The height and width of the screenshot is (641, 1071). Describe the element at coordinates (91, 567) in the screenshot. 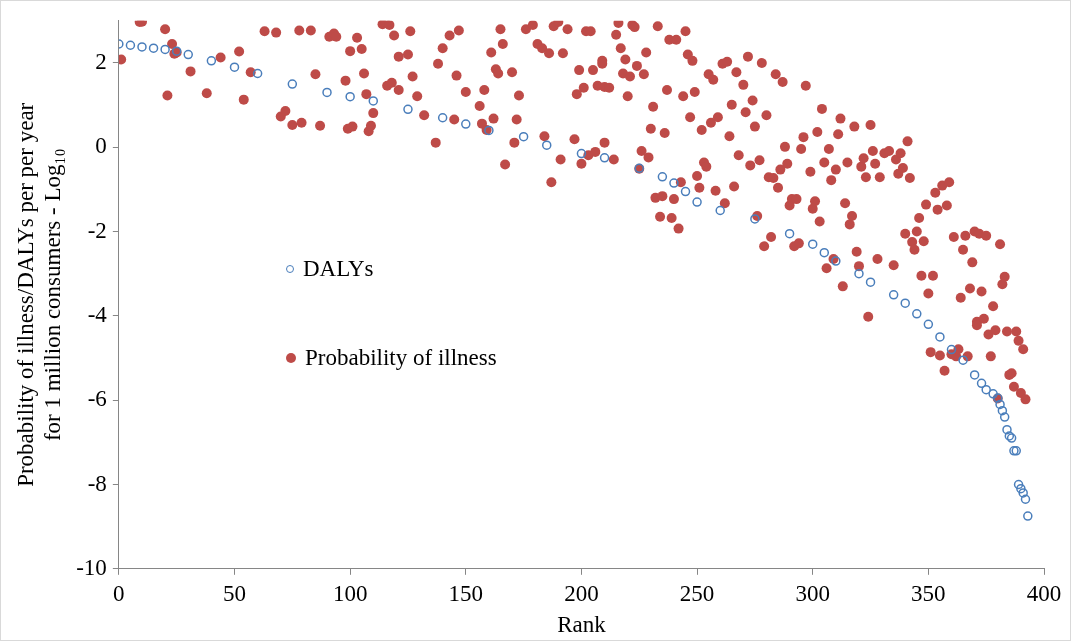

I see `y-tick-label: -10` at that location.